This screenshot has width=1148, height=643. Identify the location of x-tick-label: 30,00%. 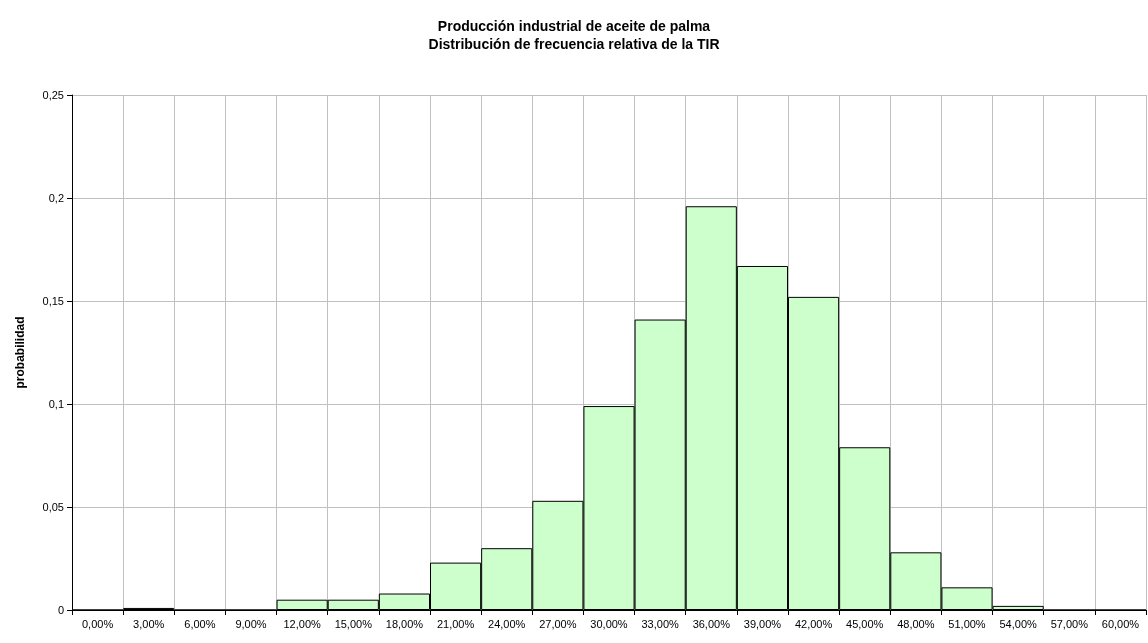
(609, 623).